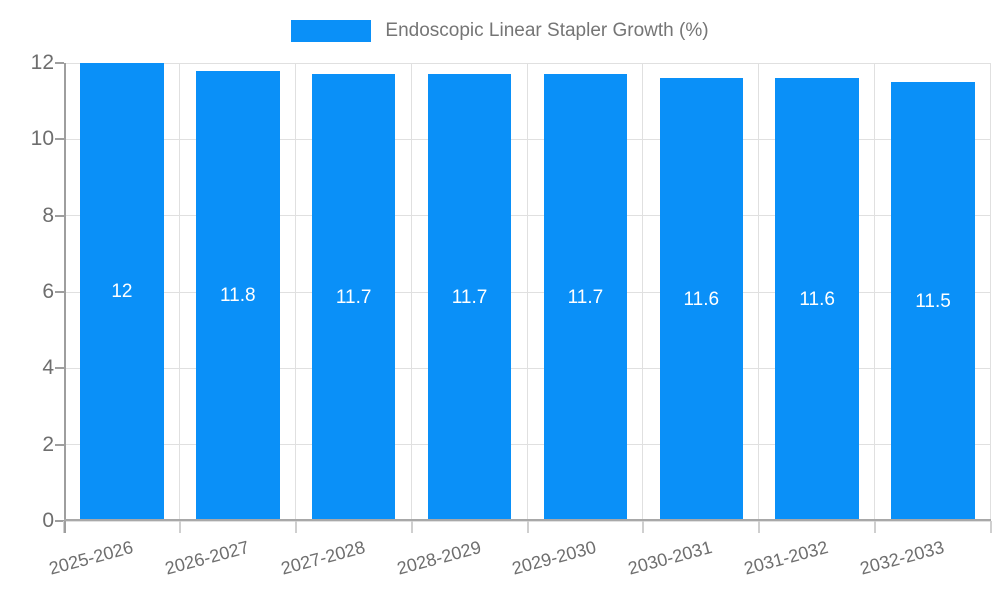 The width and height of the screenshot is (1000, 600). Describe the element at coordinates (331, 31) in the screenshot. I see `legend-swatch` at that location.